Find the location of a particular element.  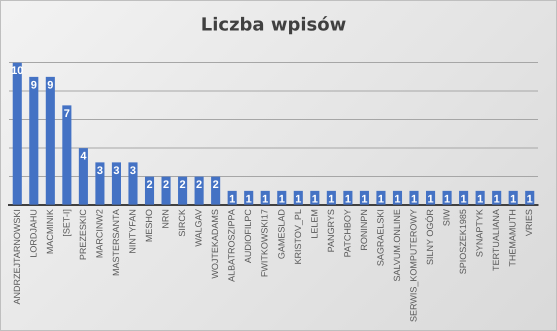

x-tick-label: MESHO is located at coordinates (149, 225).